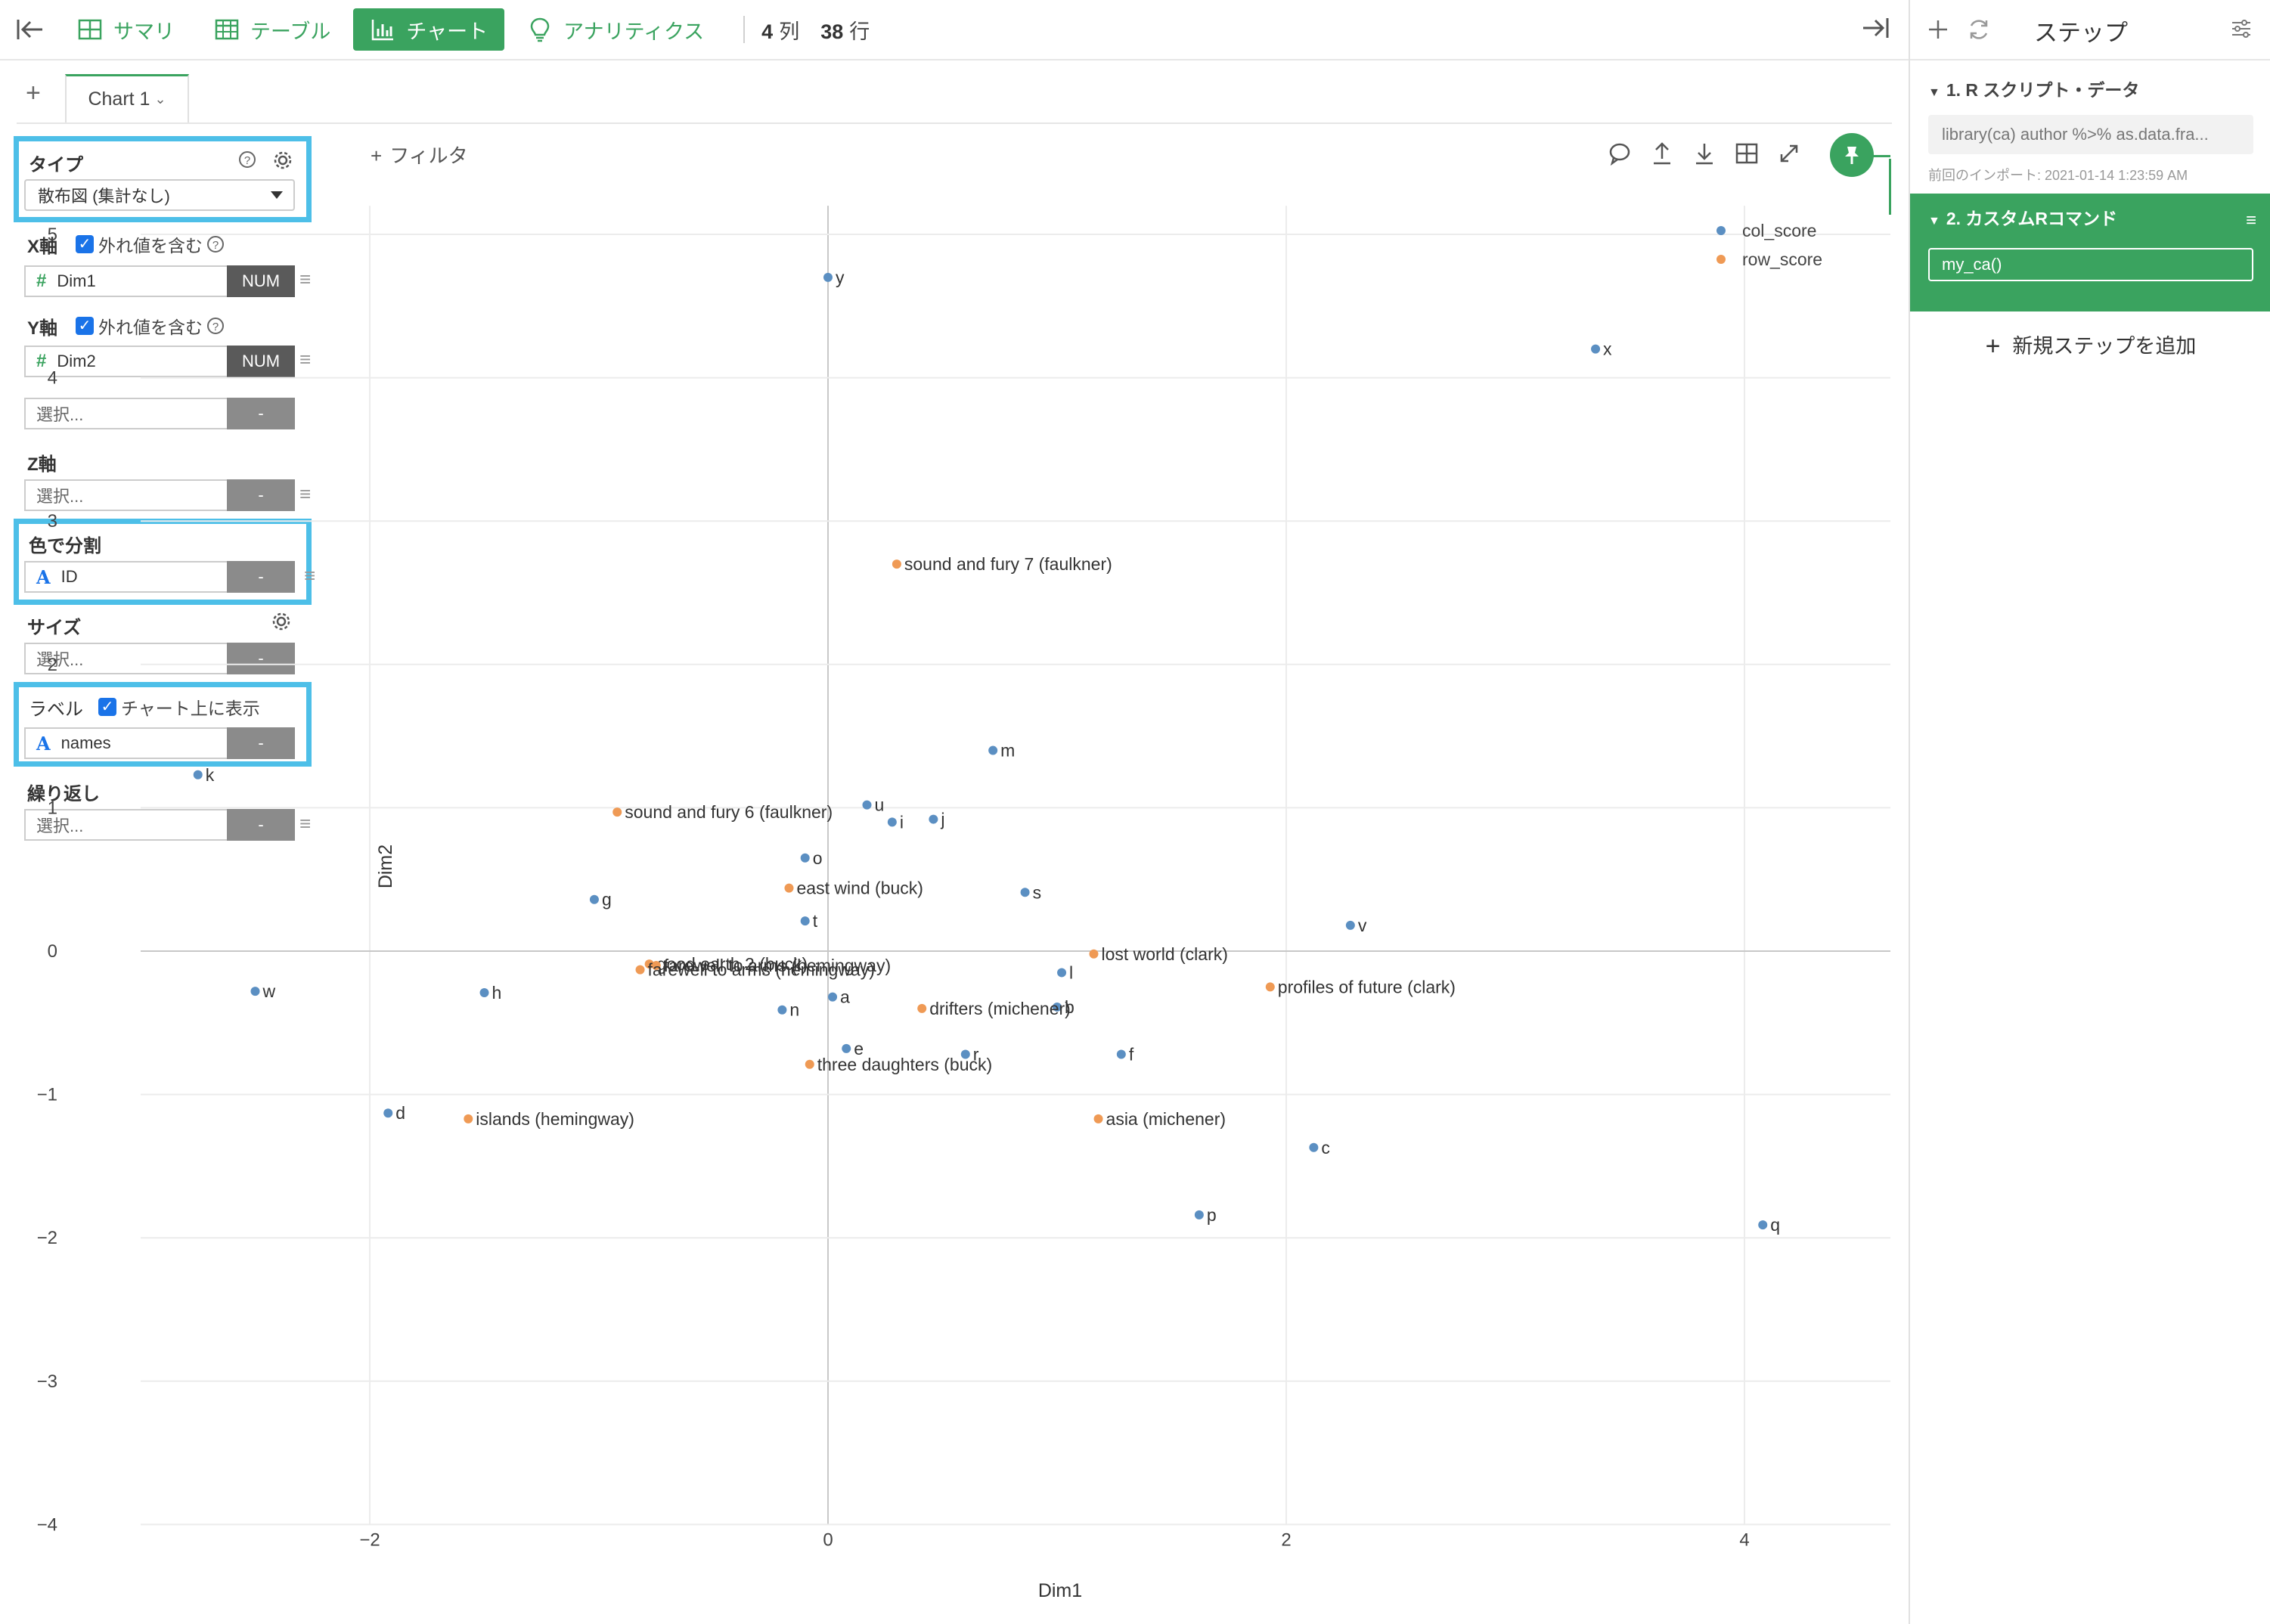 This screenshot has height=1624, width=2270. I want to click on point-label: farewell to arms (hemingway), so click(761, 970).